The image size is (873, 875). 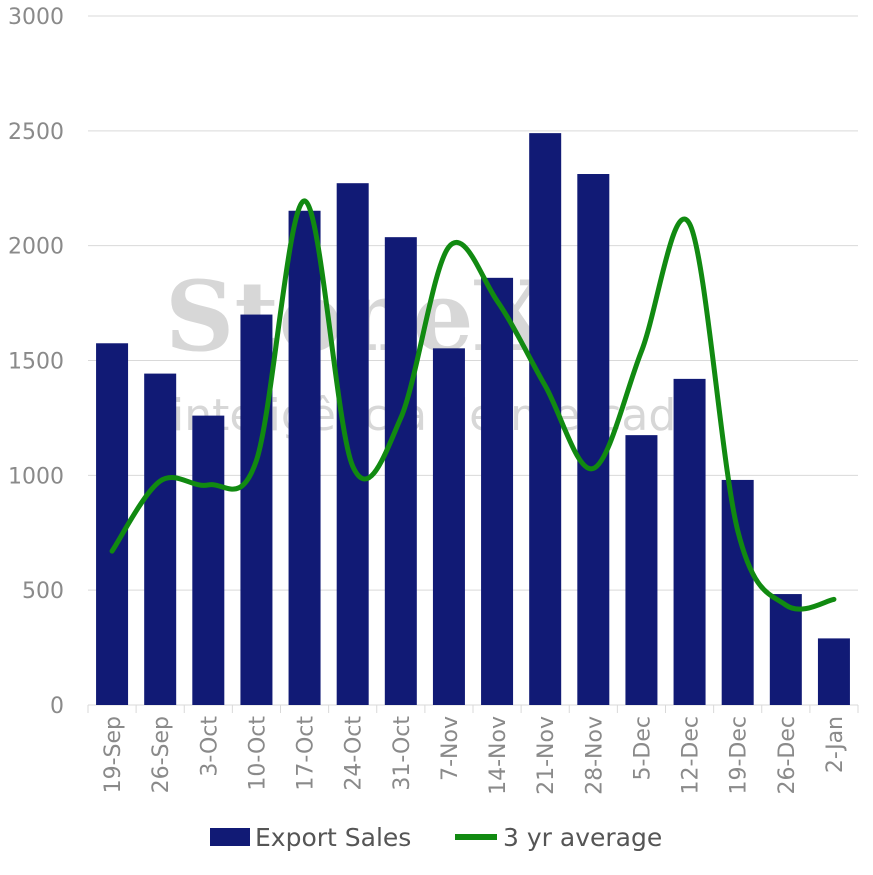 What do you see at coordinates (36, 476) in the screenshot?
I see `y-tick-label: 1000` at bounding box center [36, 476].